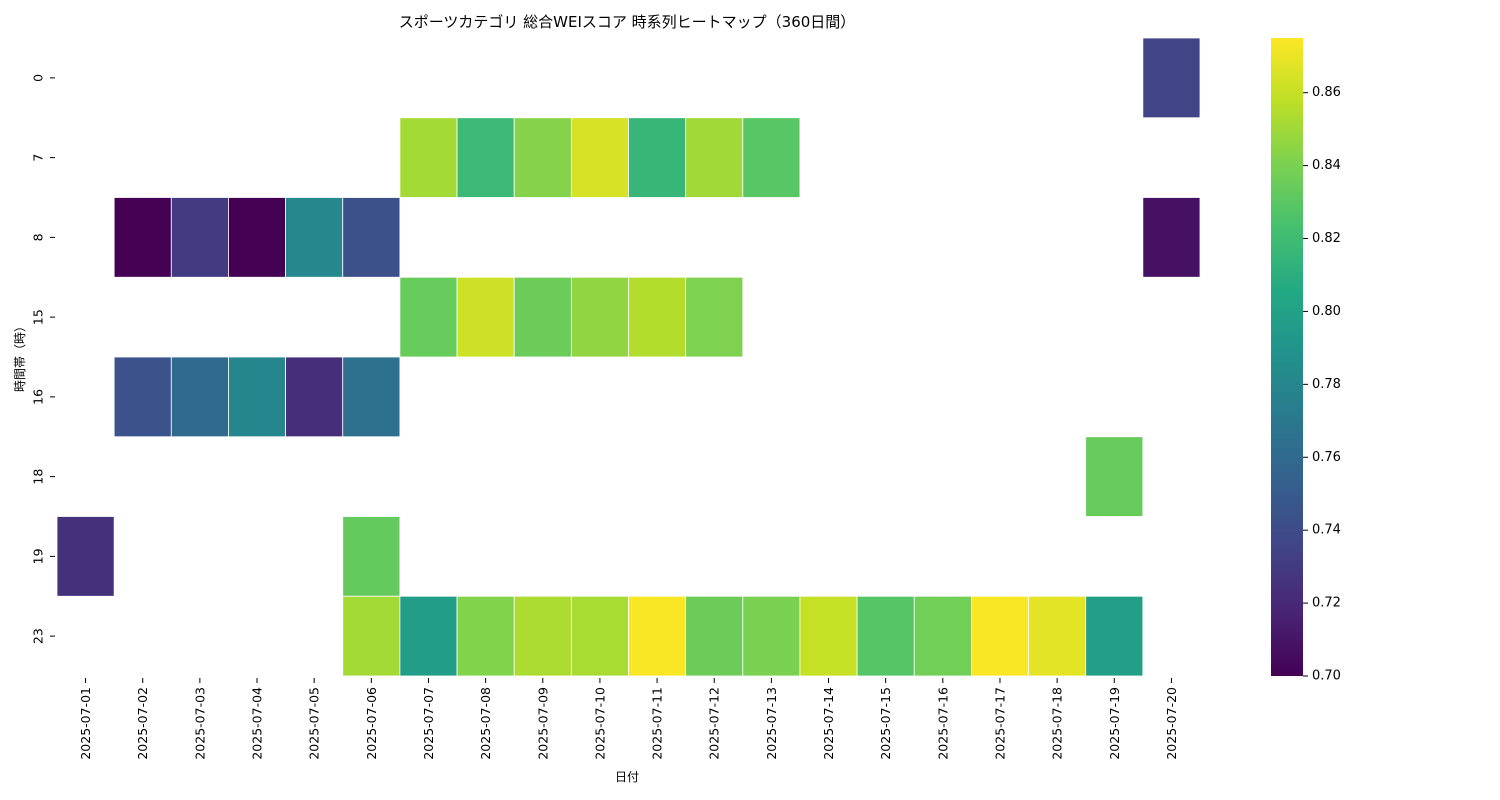 The width and height of the screenshot is (1500, 800). I want to click on x-tick-label: 2025-07-01, so click(85, 723).